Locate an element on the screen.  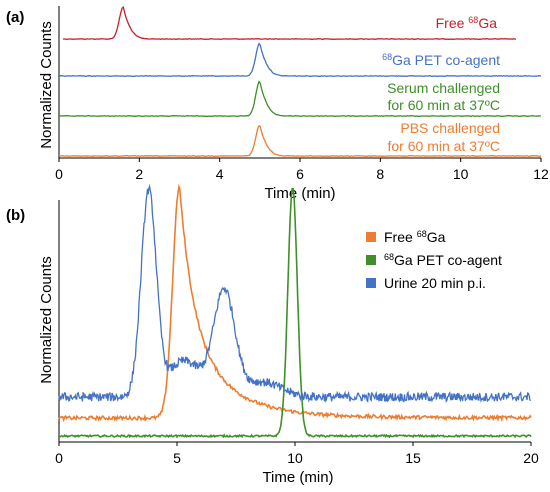
panel-a-x-tick-label: 8 is located at coordinates (380, 174).